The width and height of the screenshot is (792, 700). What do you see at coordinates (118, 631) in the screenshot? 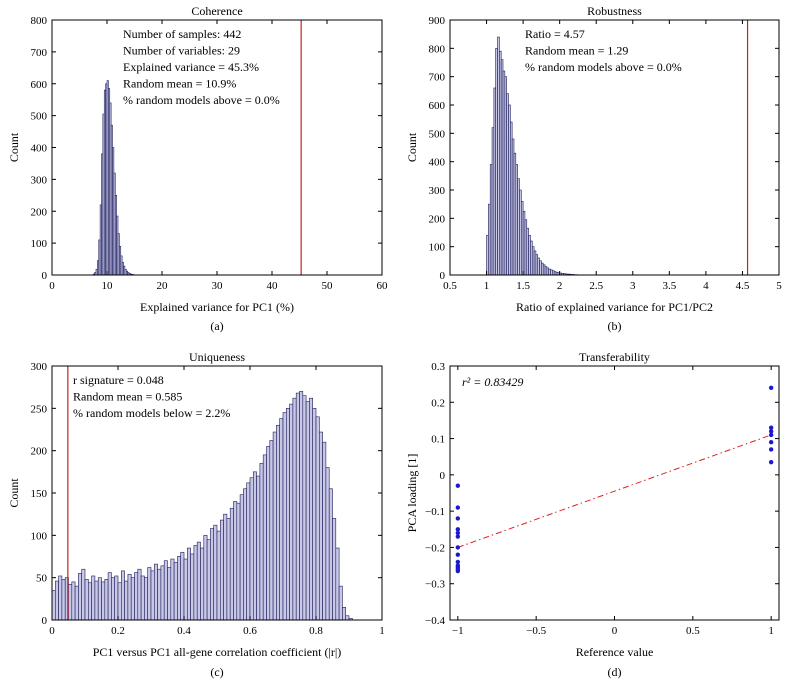
I see `x-tick-label: 0.2` at bounding box center [118, 631].